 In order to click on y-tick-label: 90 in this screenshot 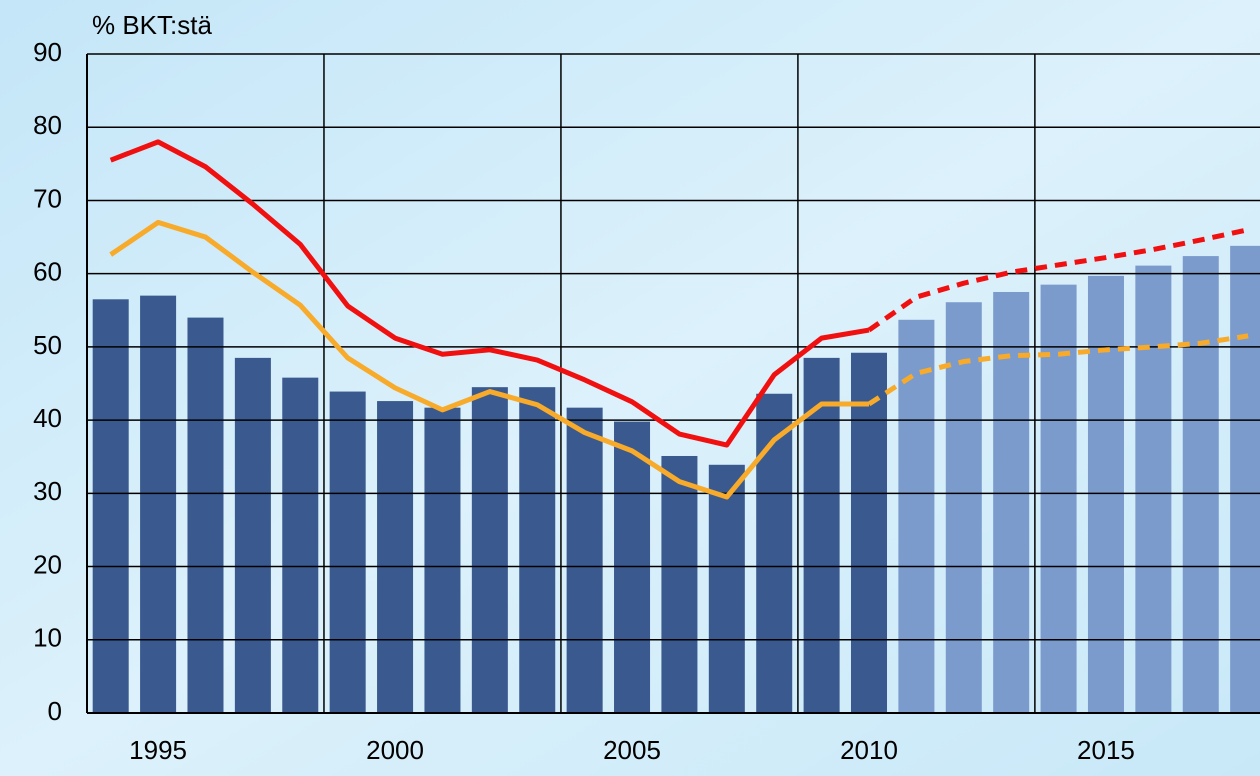, I will do `click(47, 52)`.